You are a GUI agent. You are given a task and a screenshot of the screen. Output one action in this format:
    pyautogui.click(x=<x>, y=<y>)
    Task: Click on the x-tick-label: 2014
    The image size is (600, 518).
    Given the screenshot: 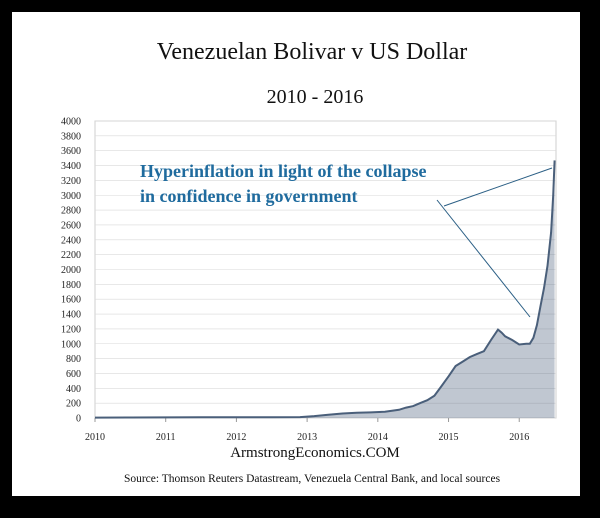 What is the action you would take?
    pyautogui.click(x=378, y=437)
    